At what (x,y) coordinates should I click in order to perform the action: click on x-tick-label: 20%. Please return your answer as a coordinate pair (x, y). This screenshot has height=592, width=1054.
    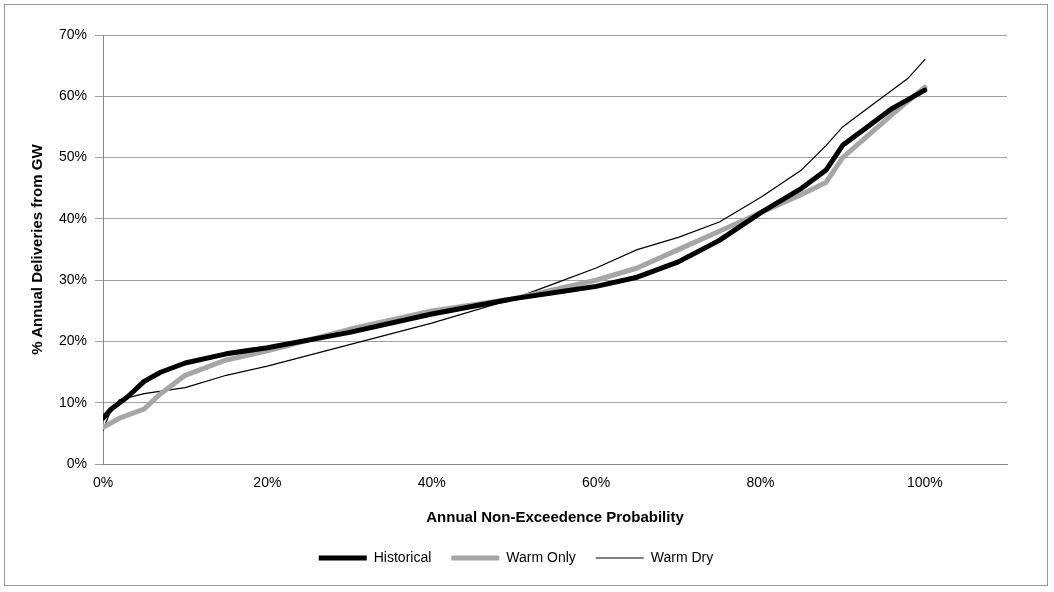
    Looking at the image, I should click on (267, 482).